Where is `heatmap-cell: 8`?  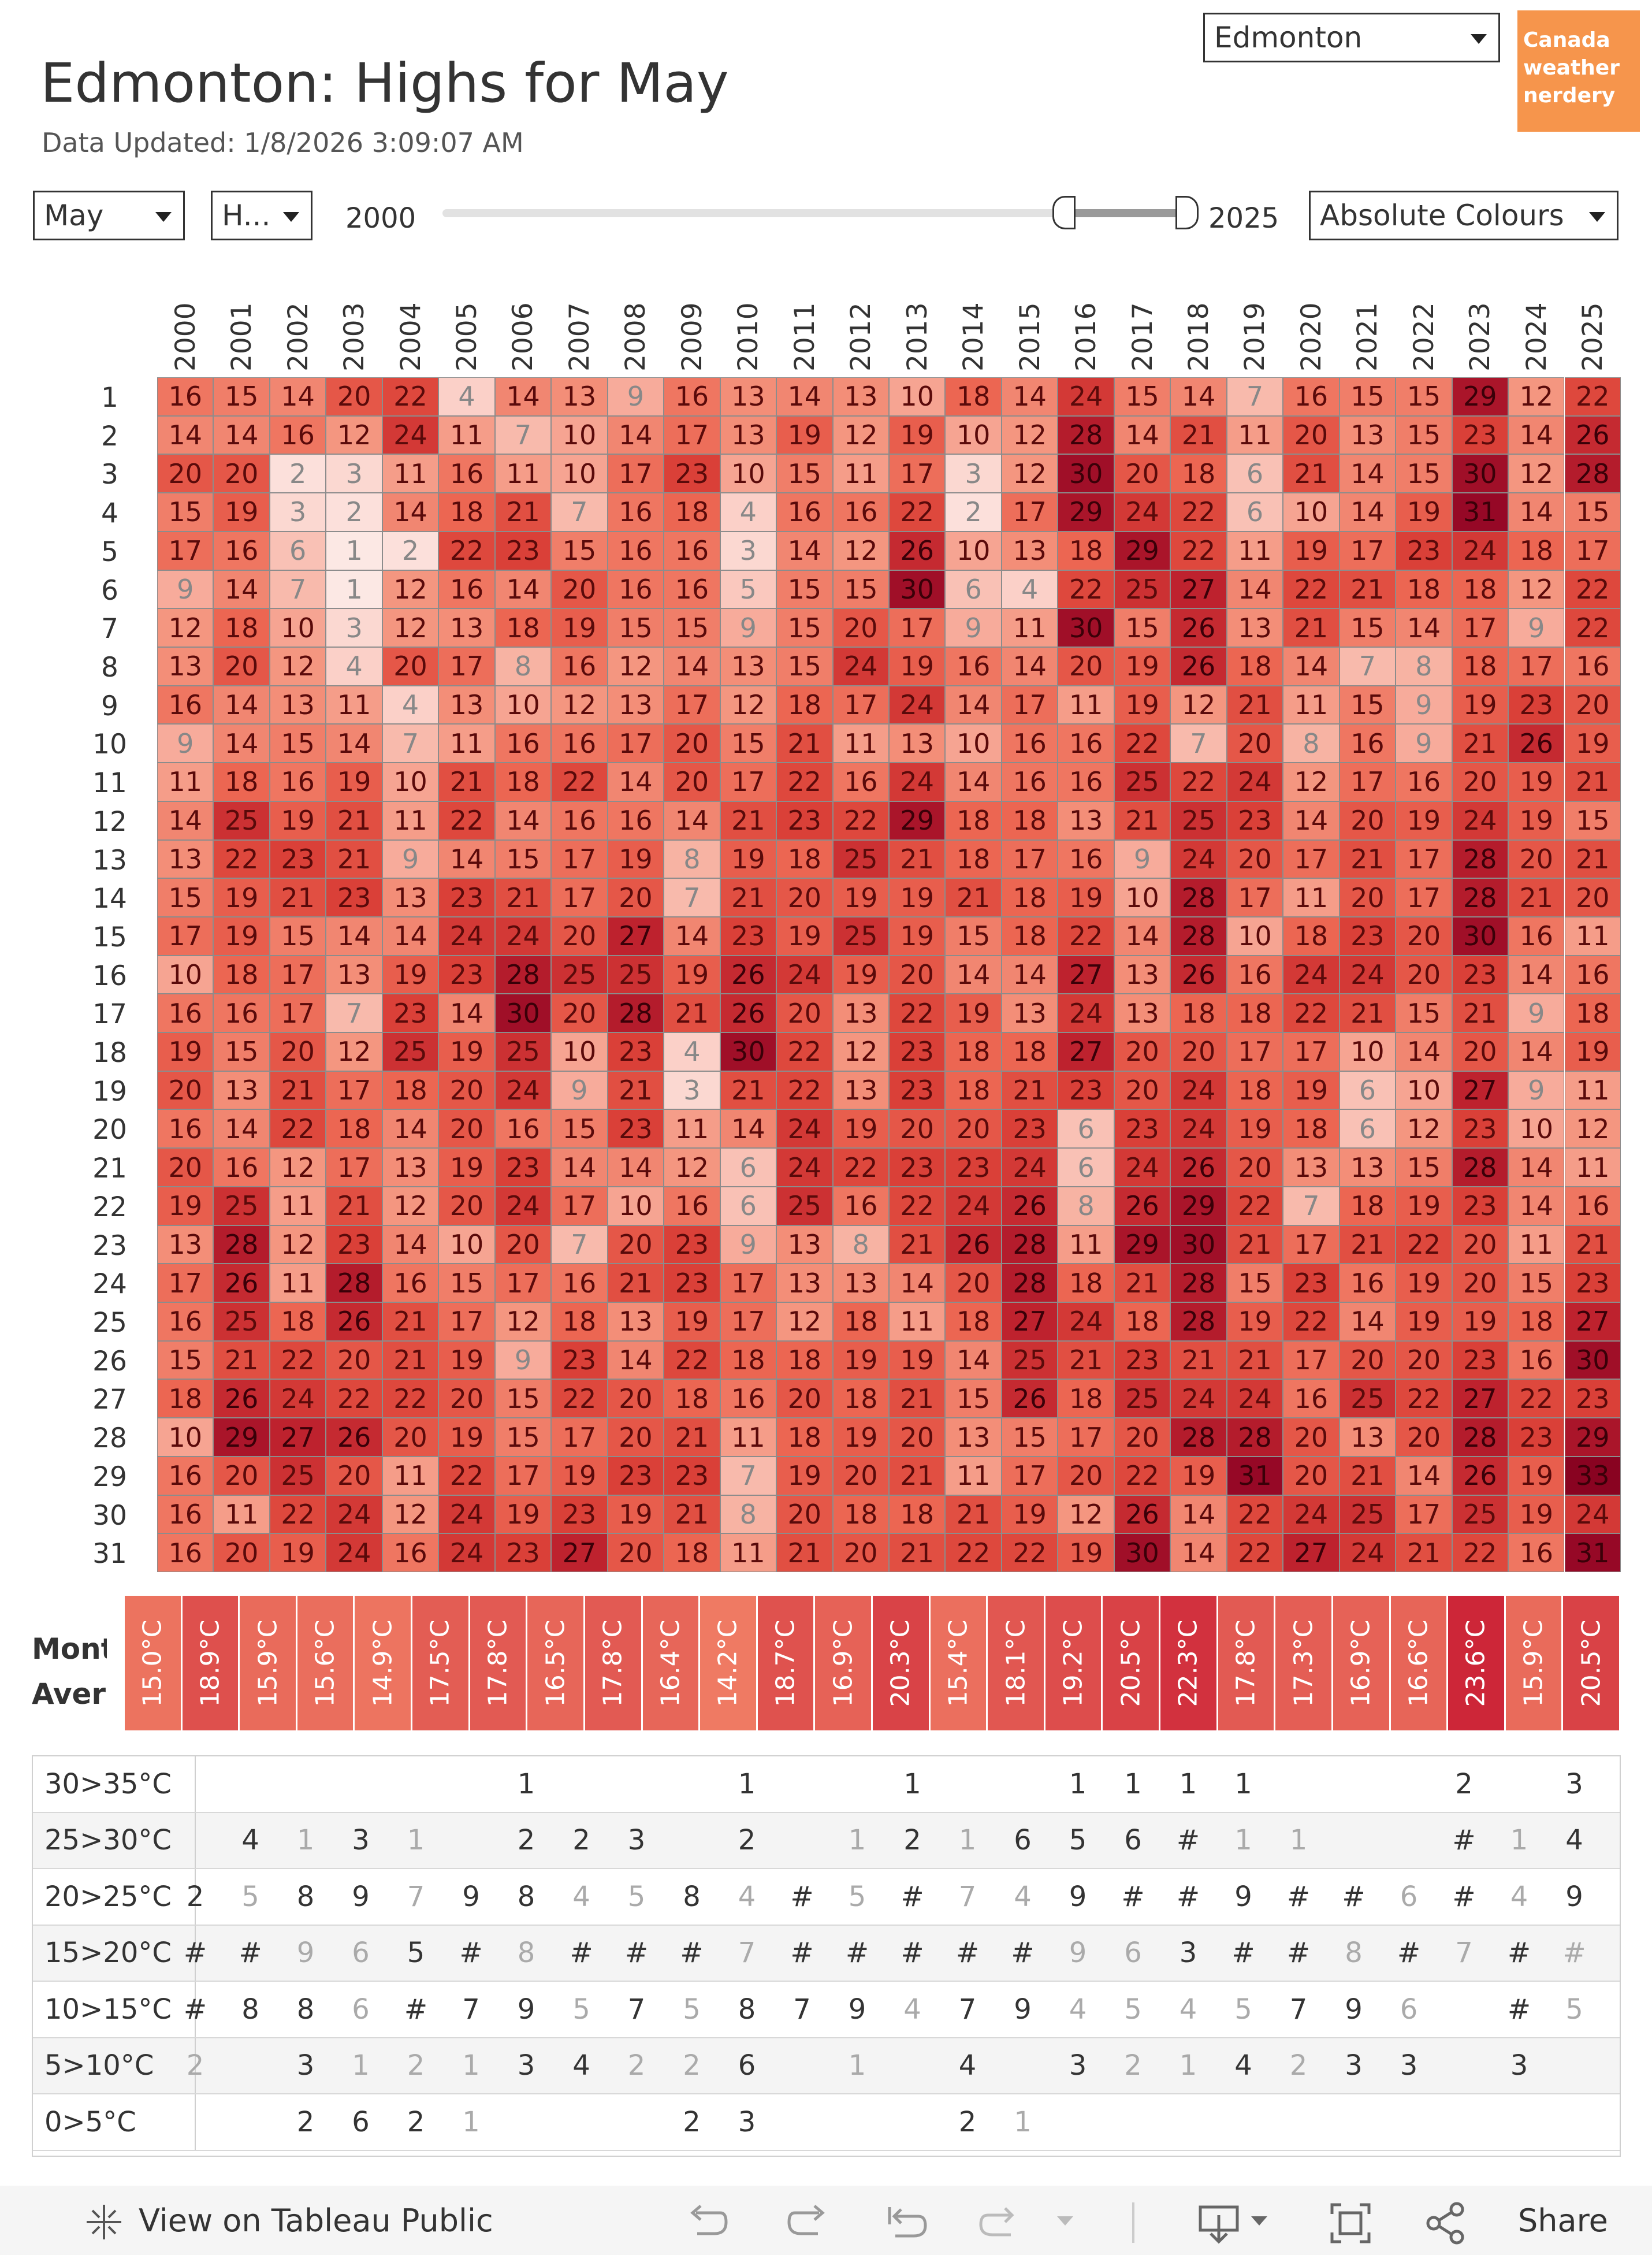
heatmap-cell: 8 is located at coordinates (861, 1244).